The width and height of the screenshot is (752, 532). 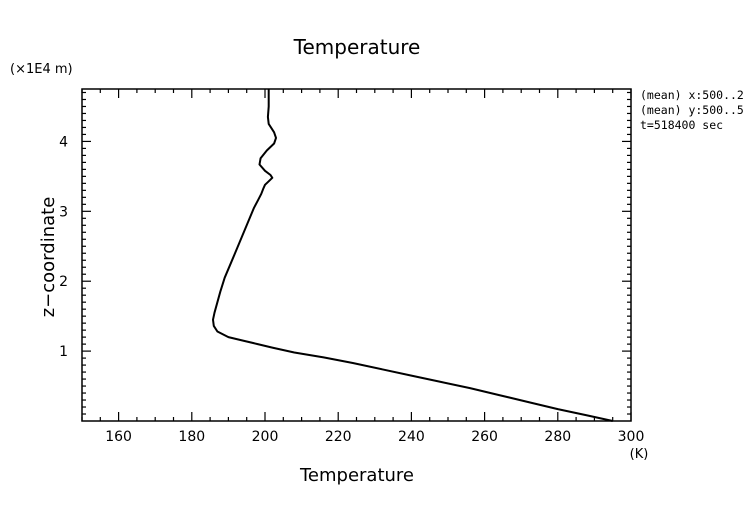 I want to click on annotation-mean-x: (mean) x:500..2, so click(x=692, y=95).